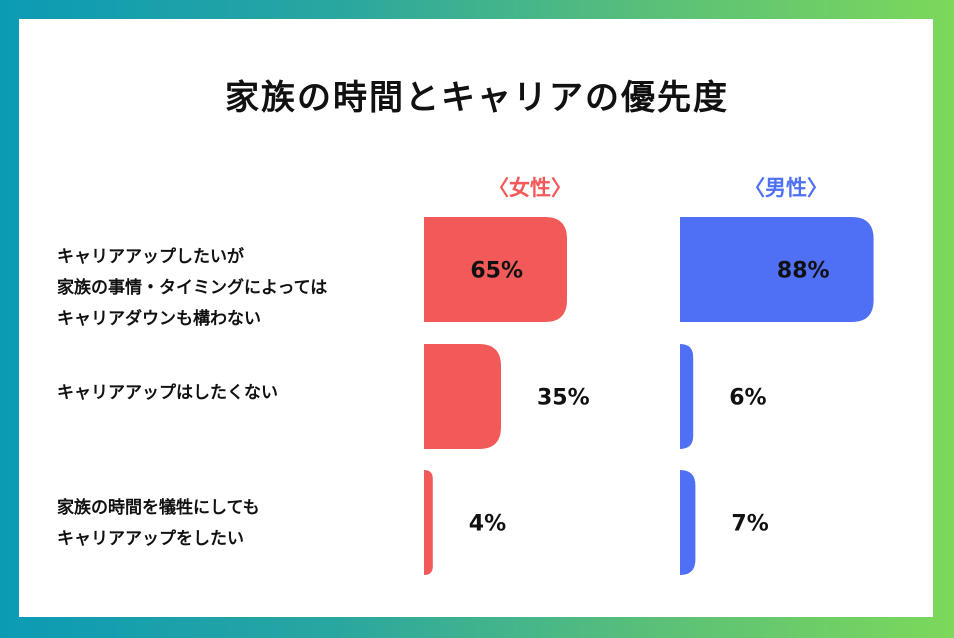 This screenshot has height=638, width=954. What do you see at coordinates (747, 398) in the screenshot?
I see `male-value-label-2: 6%` at bounding box center [747, 398].